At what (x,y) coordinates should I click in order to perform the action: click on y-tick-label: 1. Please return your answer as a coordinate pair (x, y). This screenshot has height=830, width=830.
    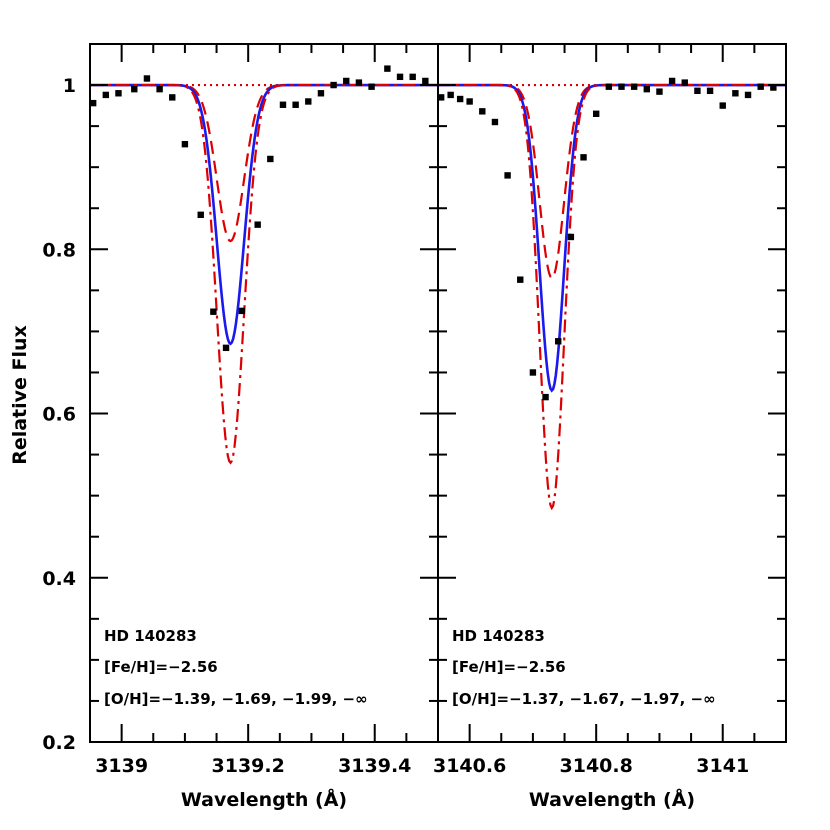
    Looking at the image, I should click on (69, 86).